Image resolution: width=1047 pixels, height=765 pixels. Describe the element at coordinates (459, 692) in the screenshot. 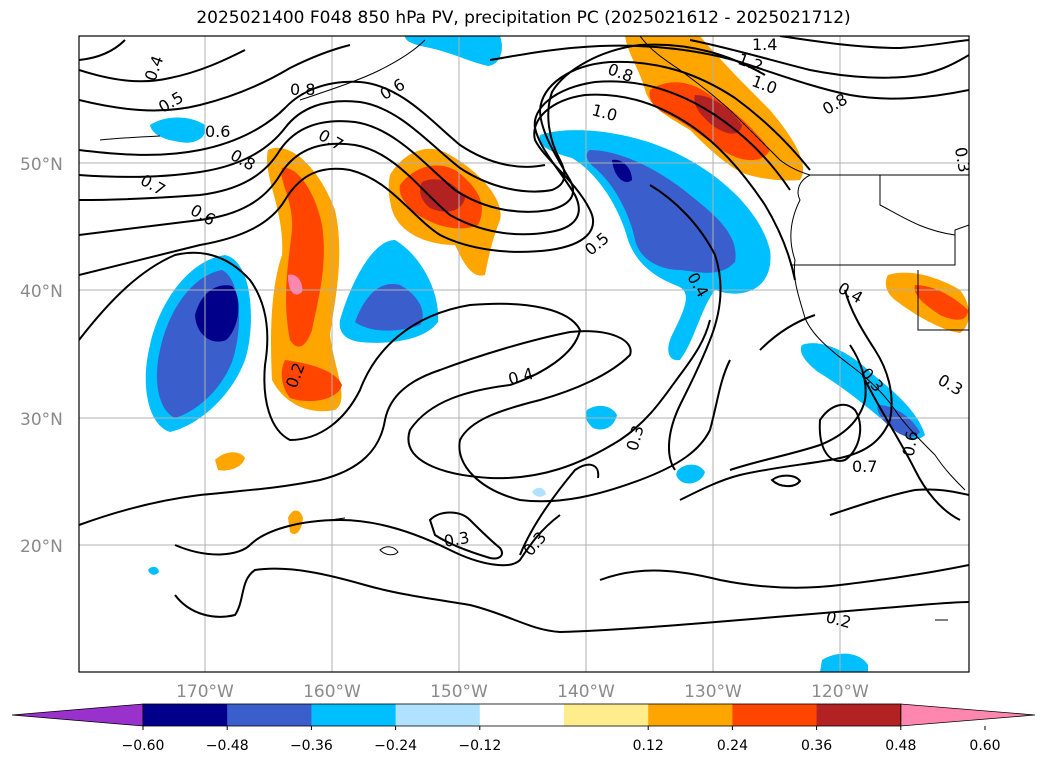

I see `lon-label: 150°W` at that location.